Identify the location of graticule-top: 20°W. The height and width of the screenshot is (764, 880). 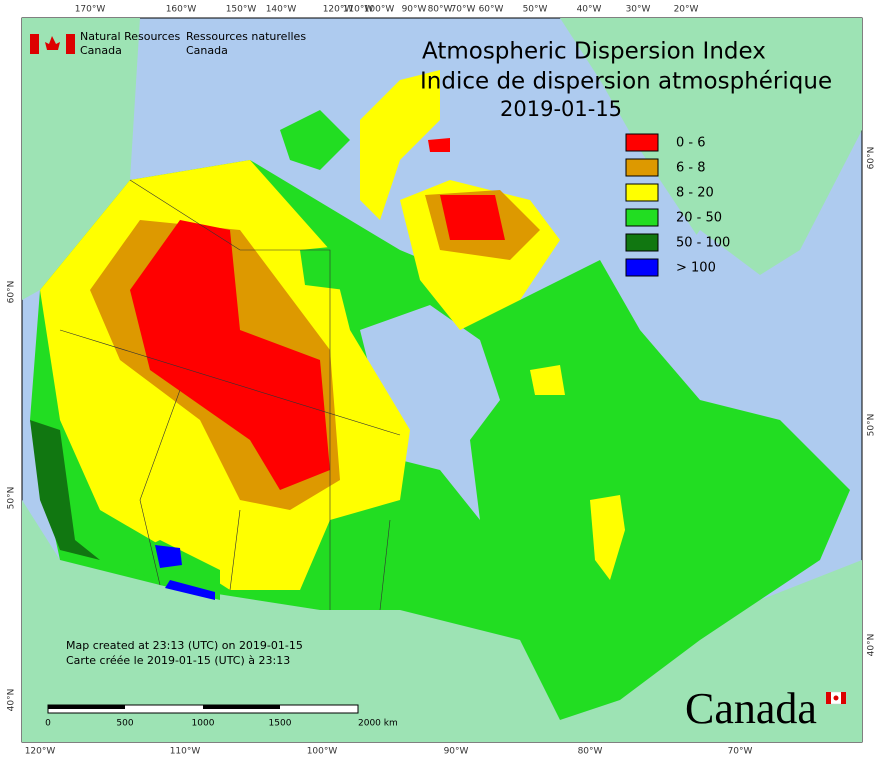
(686, 10).